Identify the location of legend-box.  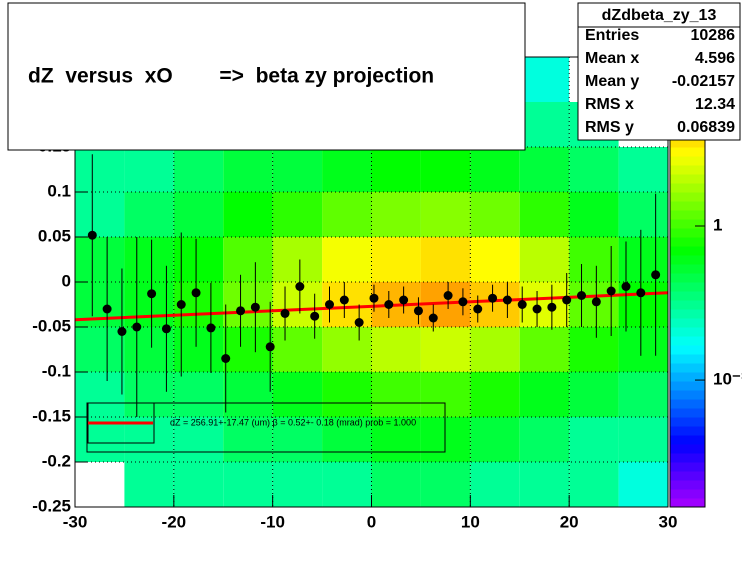
(266, 427).